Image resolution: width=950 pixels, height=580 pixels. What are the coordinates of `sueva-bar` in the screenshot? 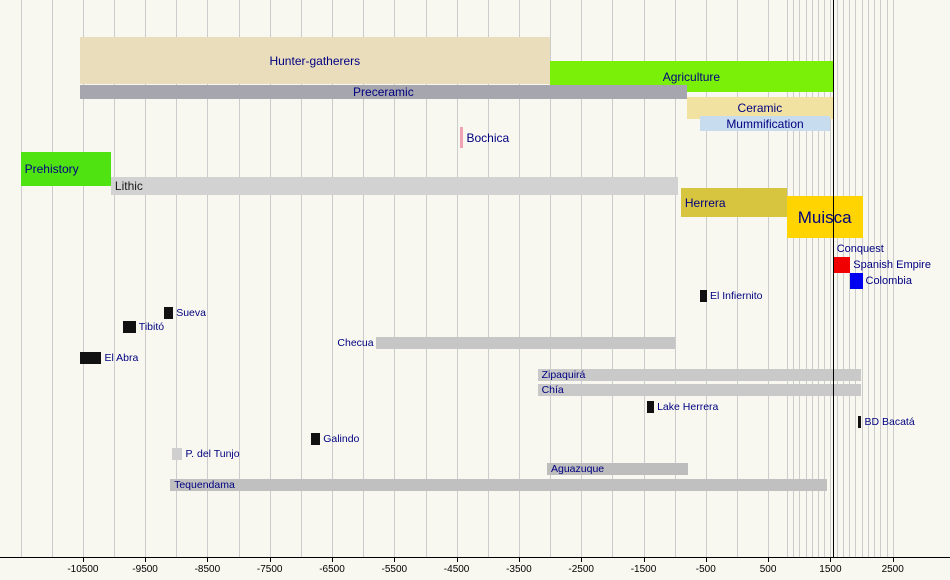 It's located at (168, 313).